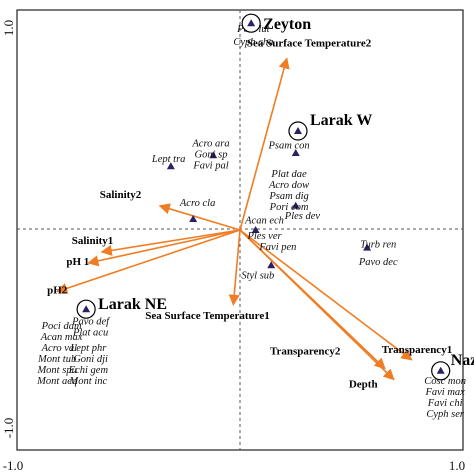 This screenshot has width=474, height=474. Describe the element at coordinates (61, 337) in the screenshot. I see `species-label-acan-max: Acan max` at that location.